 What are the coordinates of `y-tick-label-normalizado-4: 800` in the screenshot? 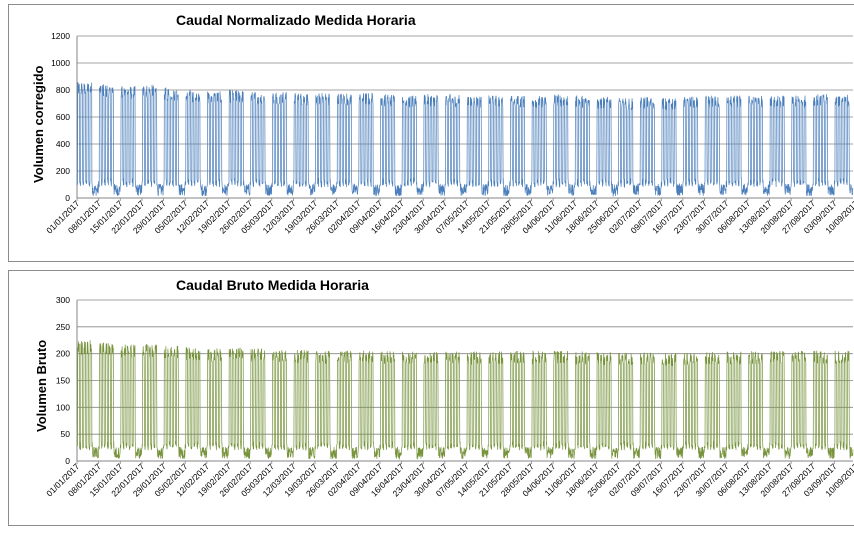 It's located at (63, 90).